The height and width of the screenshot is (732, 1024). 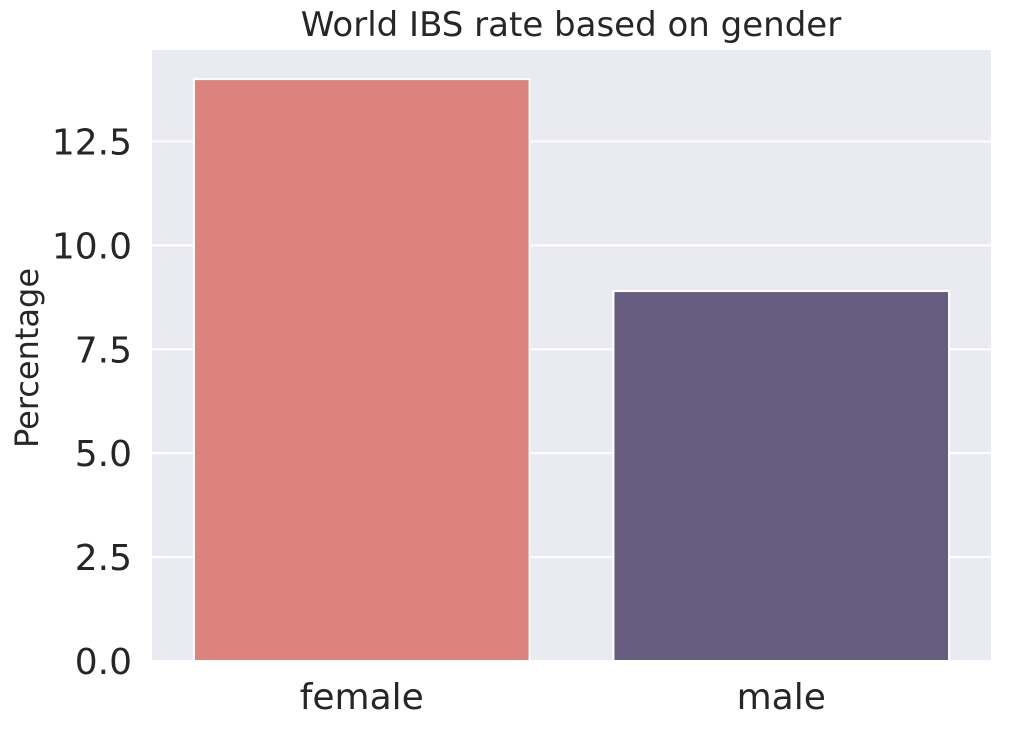 What do you see at coordinates (781, 697) in the screenshot?
I see `x-tick-label: male` at bounding box center [781, 697].